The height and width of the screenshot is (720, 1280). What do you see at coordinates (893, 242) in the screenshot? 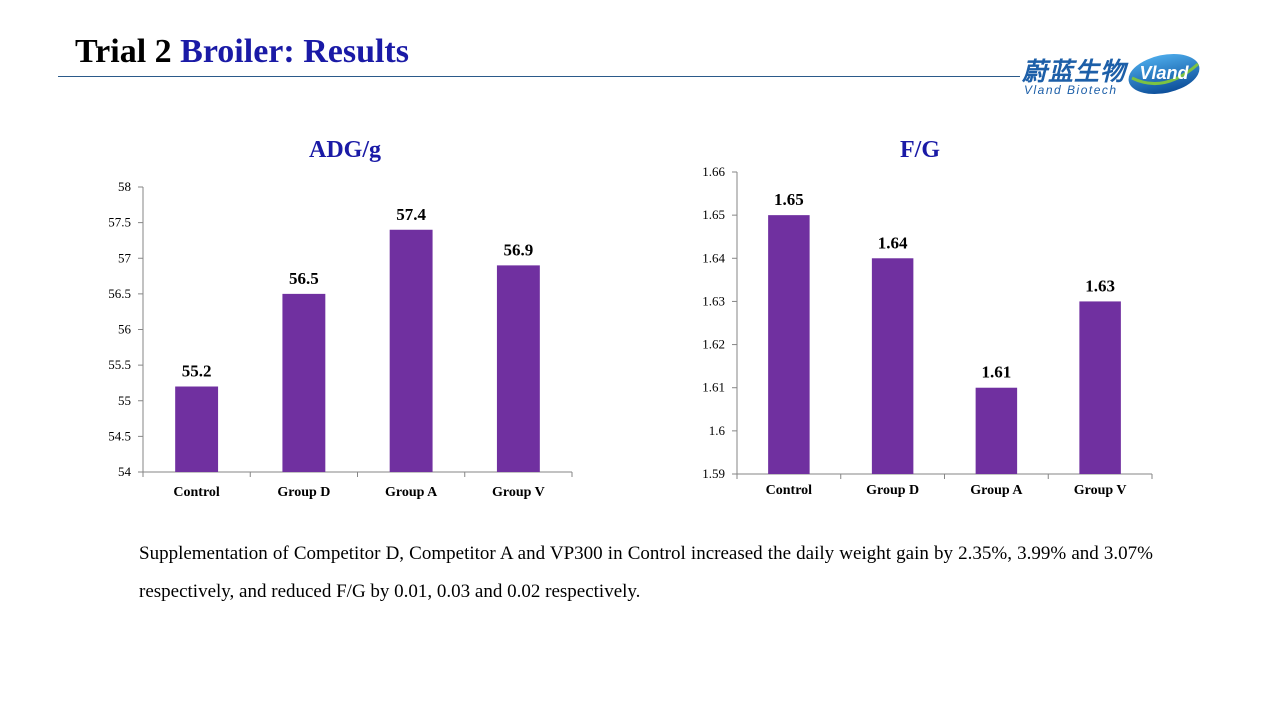
I see `data-label: 1.64` at bounding box center [893, 242].